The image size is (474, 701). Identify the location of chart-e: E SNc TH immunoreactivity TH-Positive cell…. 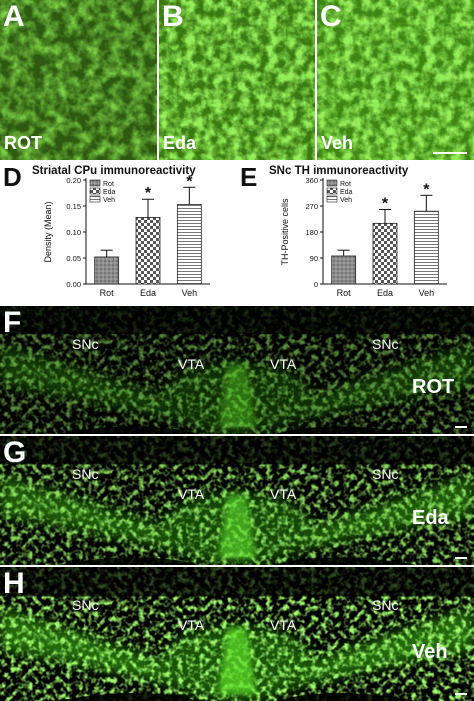
(343, 230).